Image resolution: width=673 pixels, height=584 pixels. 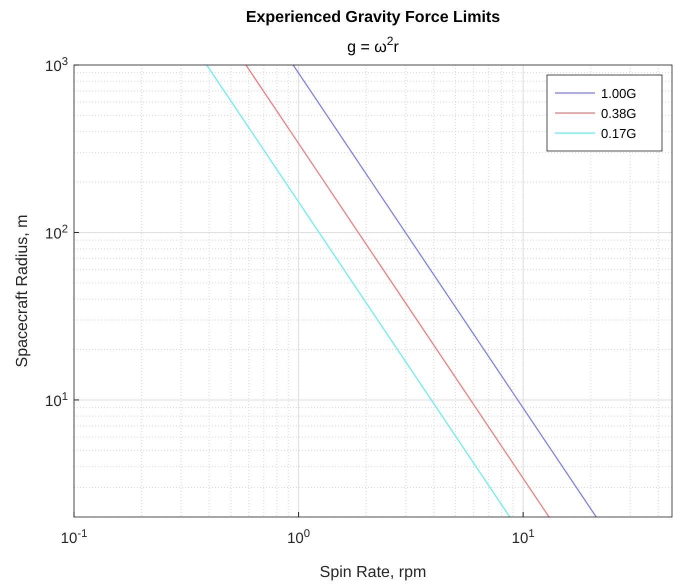 What do you see at coordinates (56, 232) in the screenshot?
I see `y-tick-label: 10$^{2}$` at bounding box center [56, 232].